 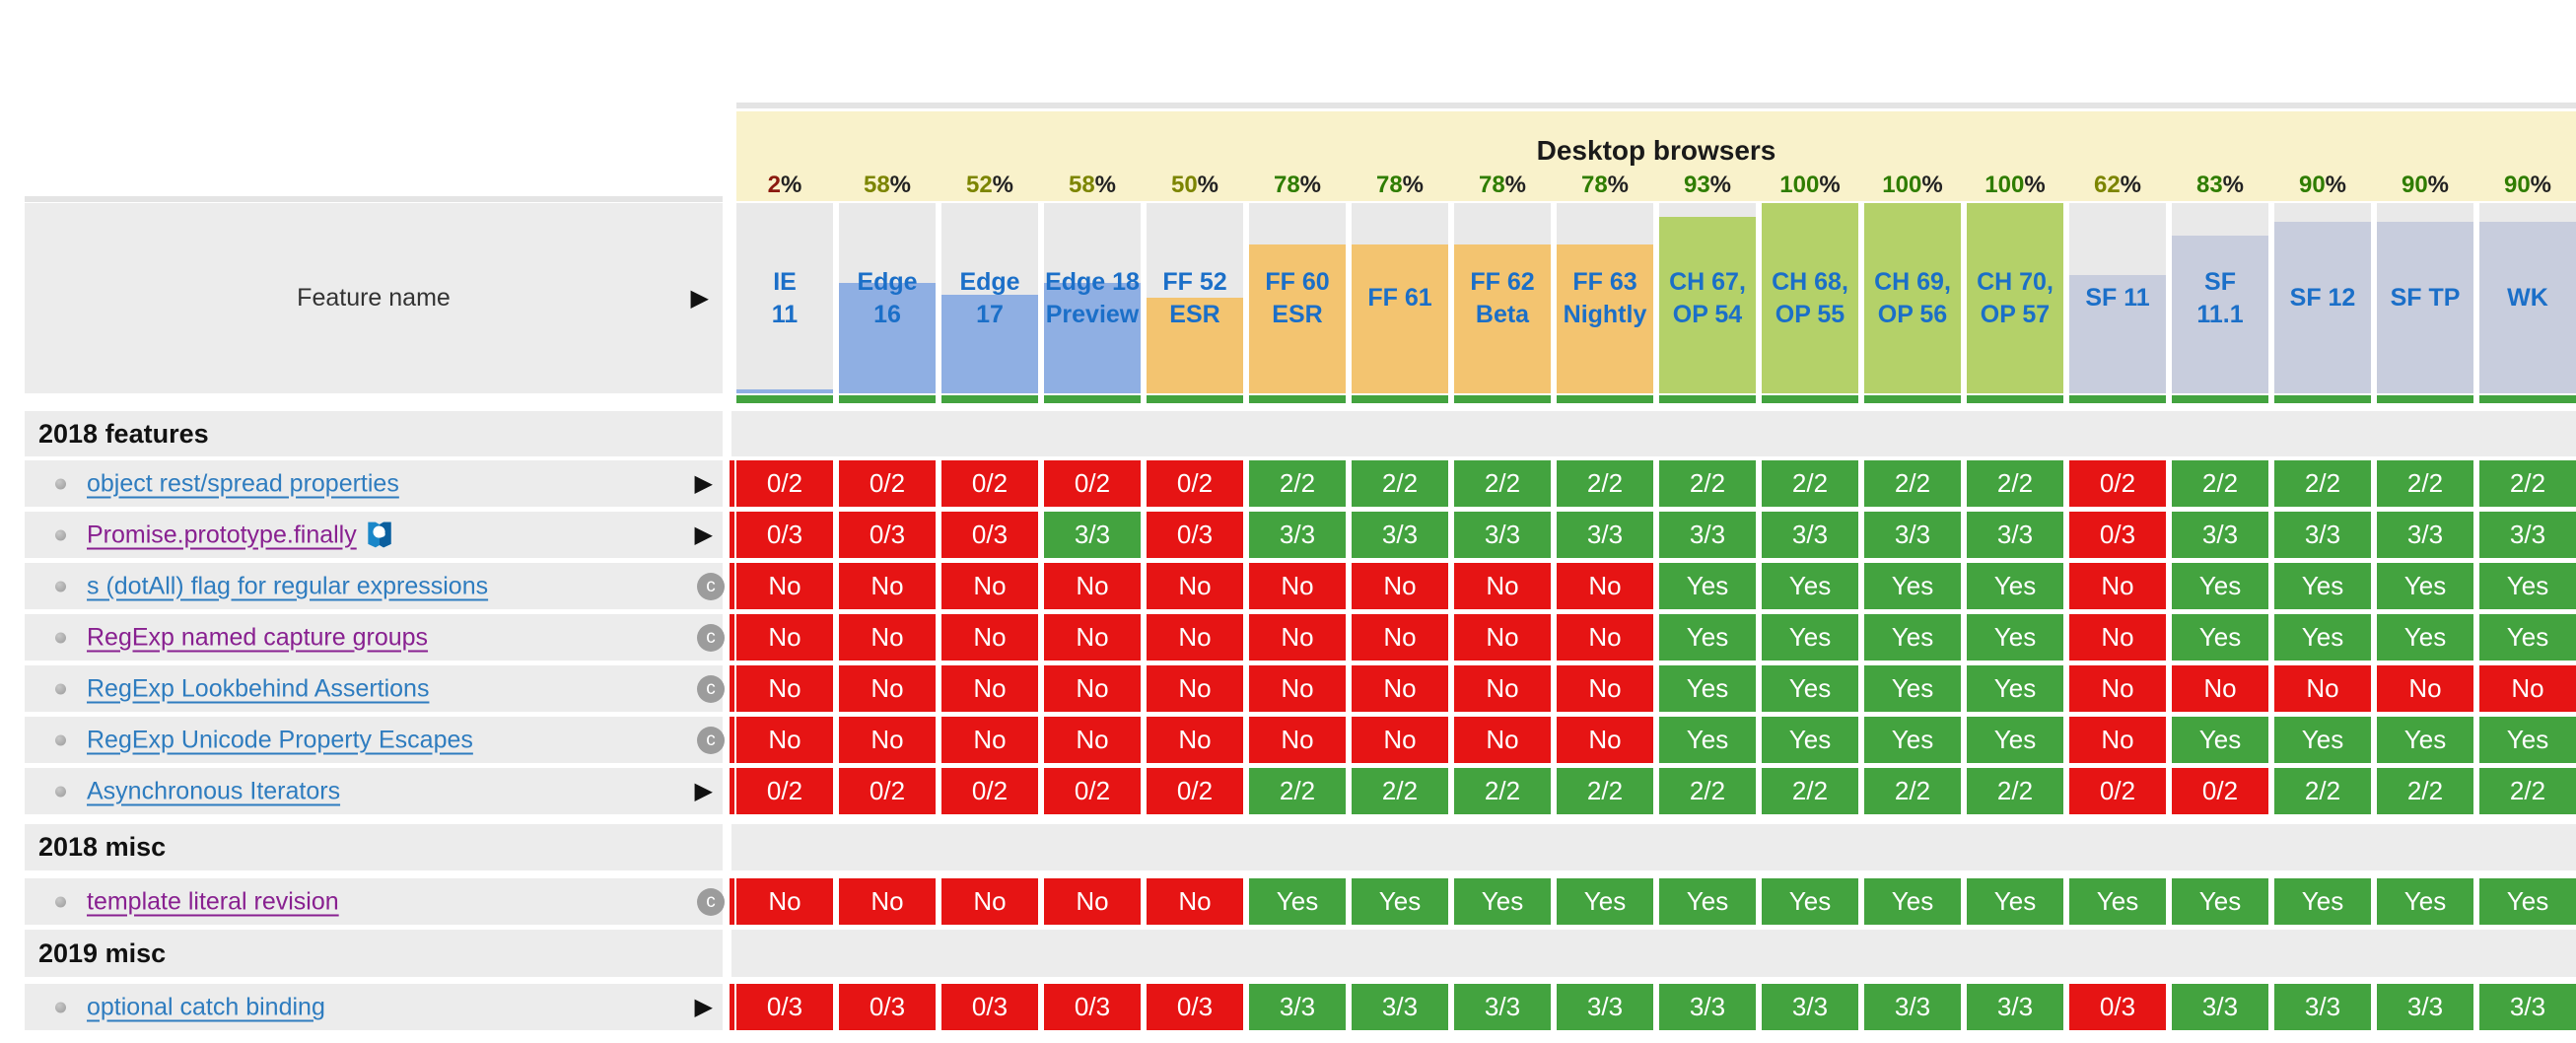 I want to click on expand-all-icon: ▶, so click(x=700, y=298).